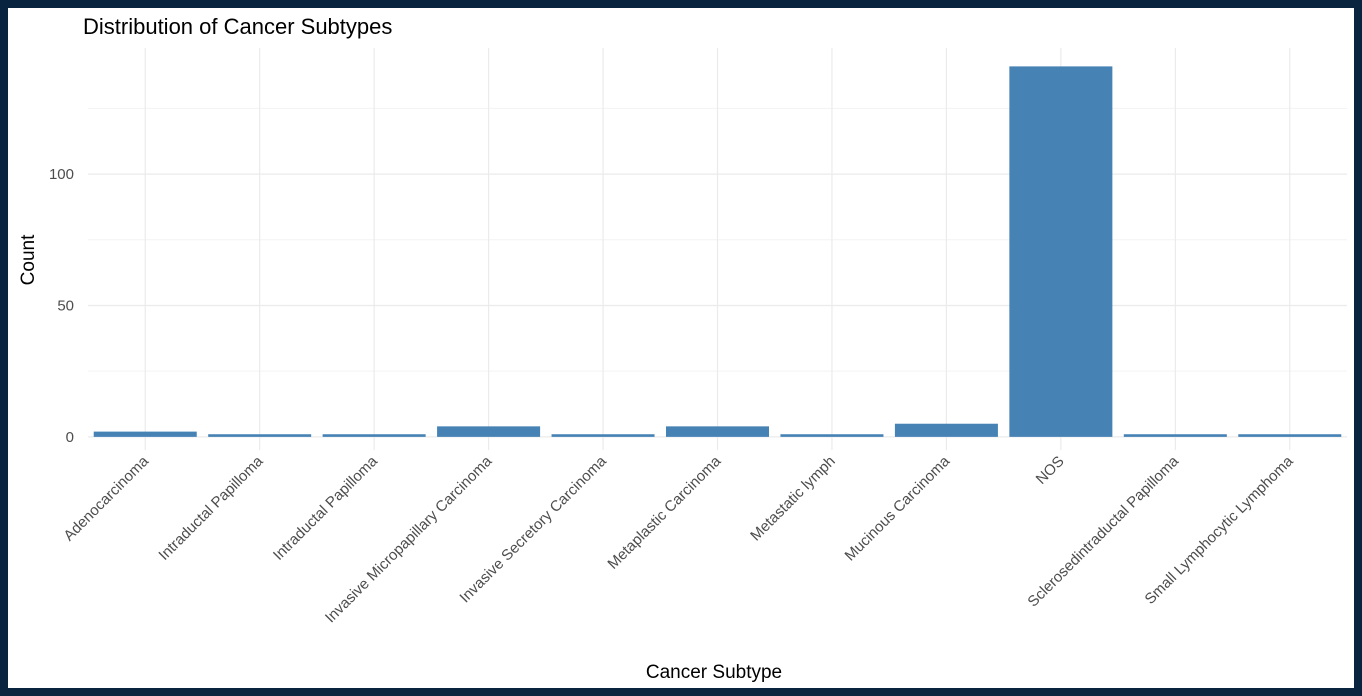  Describe the element at coordinates (65, 305) in the screenshot. I see `y-tick-label: 50` at that location.